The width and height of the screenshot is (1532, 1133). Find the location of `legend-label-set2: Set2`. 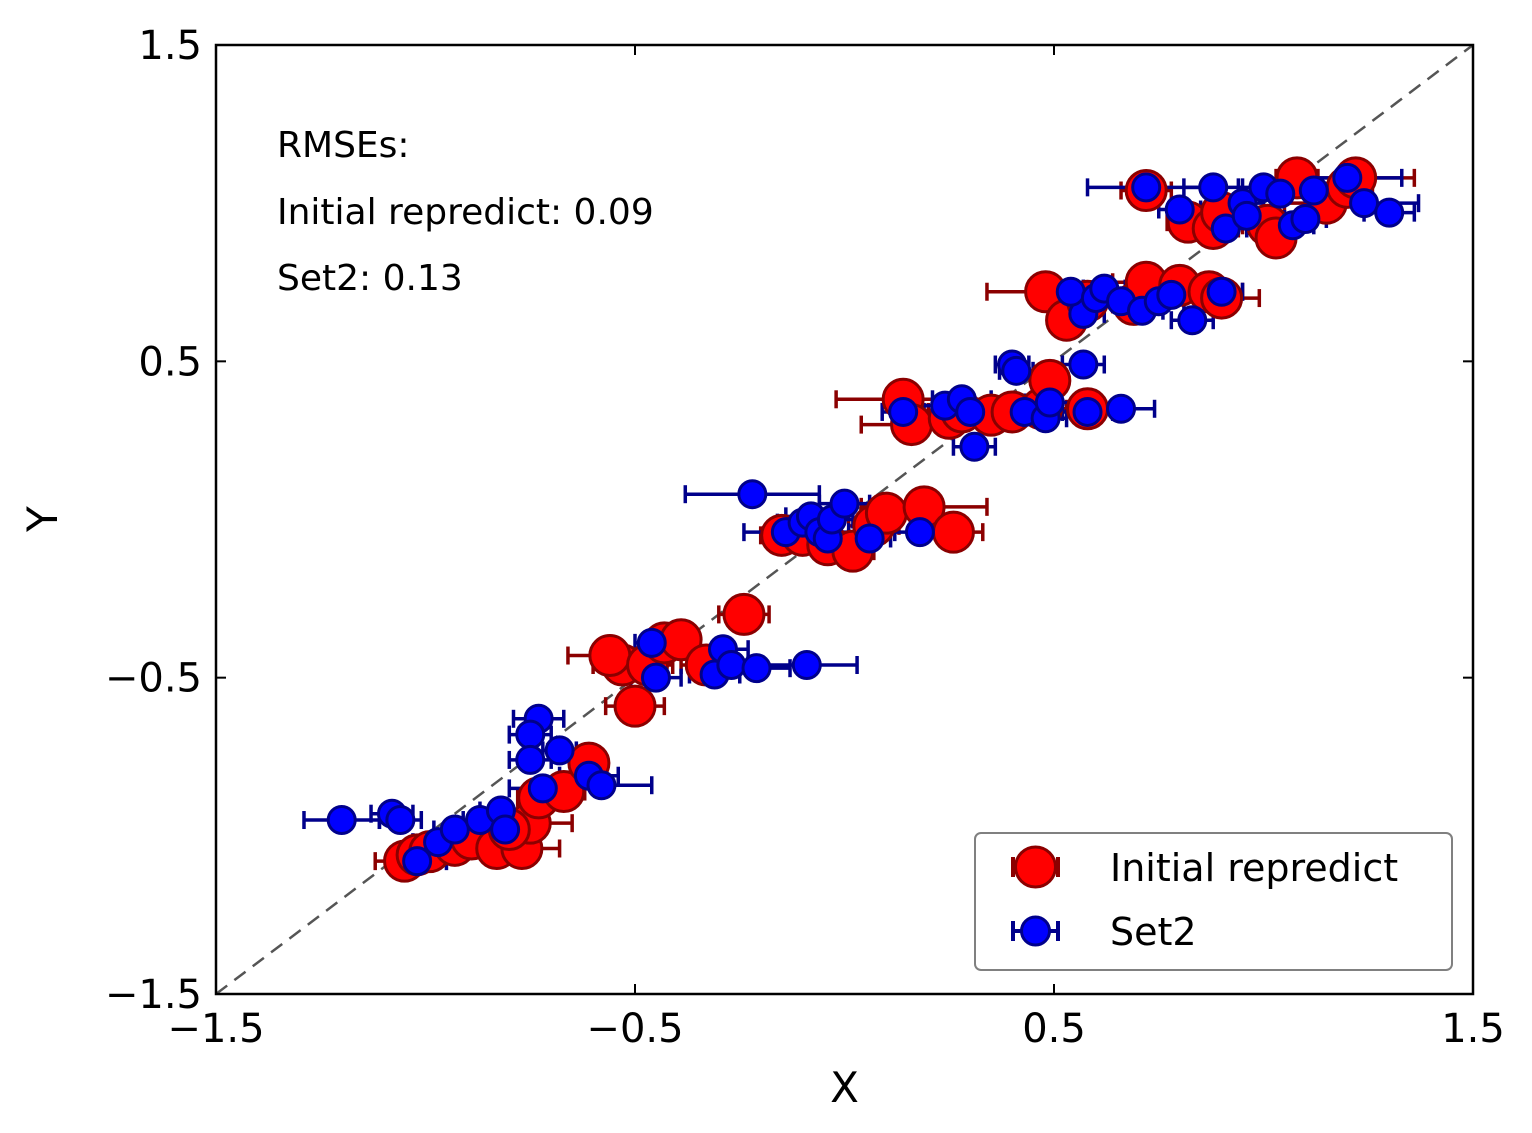

legend-label-set2: Set2 is located at coordinates (1153, 932).